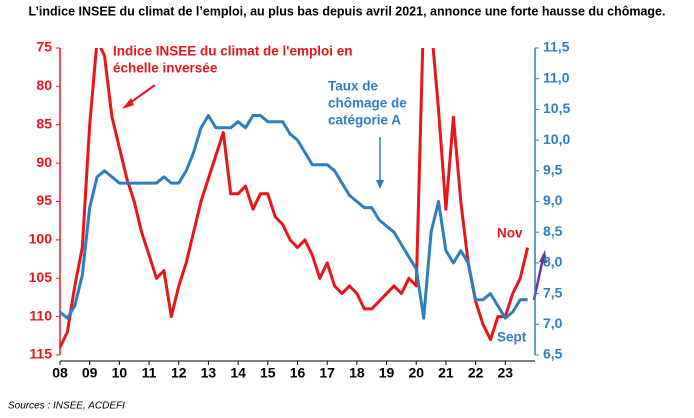 This screenshot has height=418, width=694. I want to click on y-tick-label: 90, so click(44, 162).